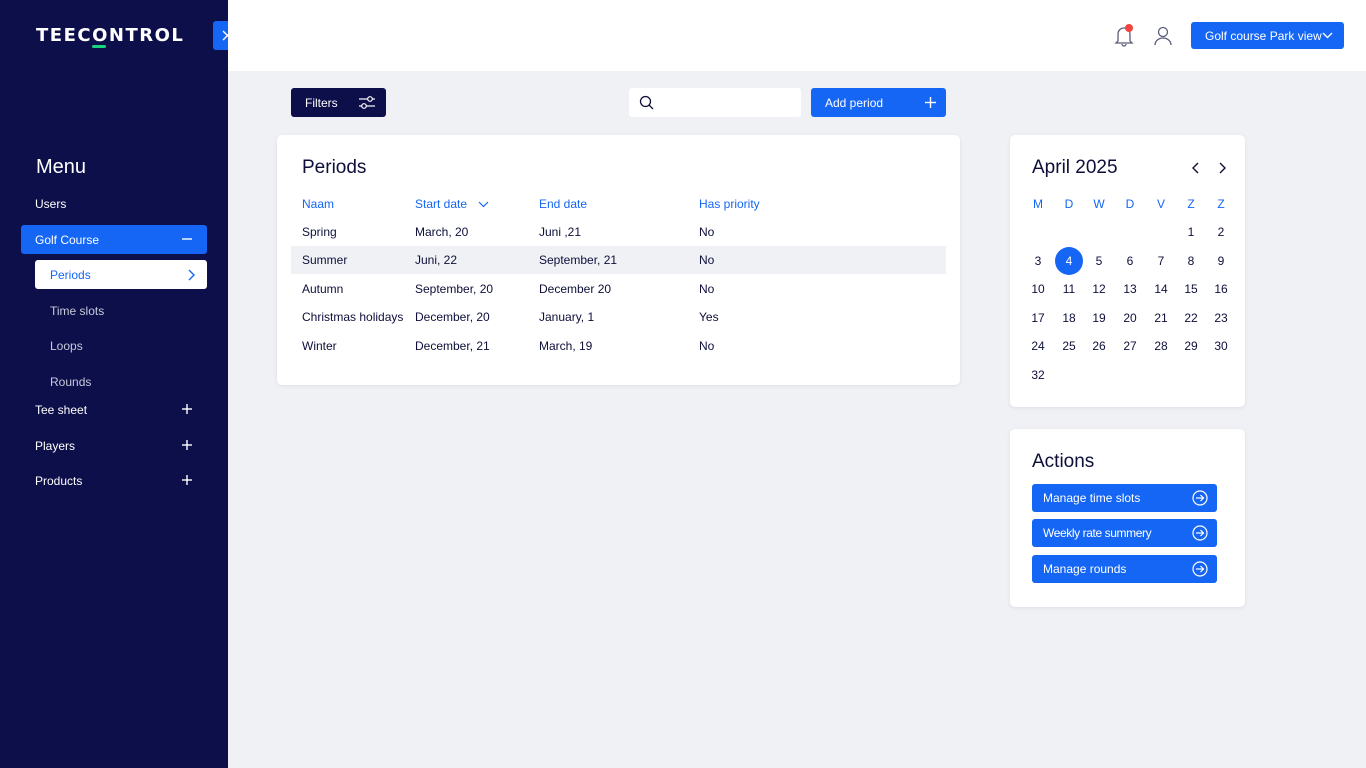  Describe the element at coordinates (59, 480) in the screenshot. I see `sidebar-item-label: Products` at that location.